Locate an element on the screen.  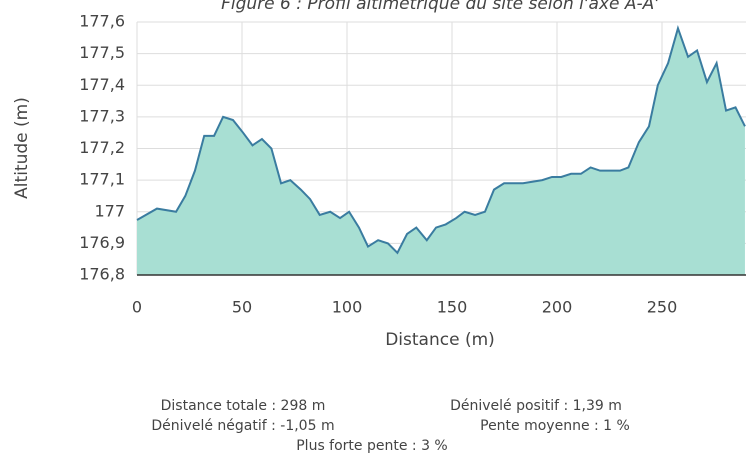
annotation: Pente moyenne : 1 % is located at coordinates (555, 426).